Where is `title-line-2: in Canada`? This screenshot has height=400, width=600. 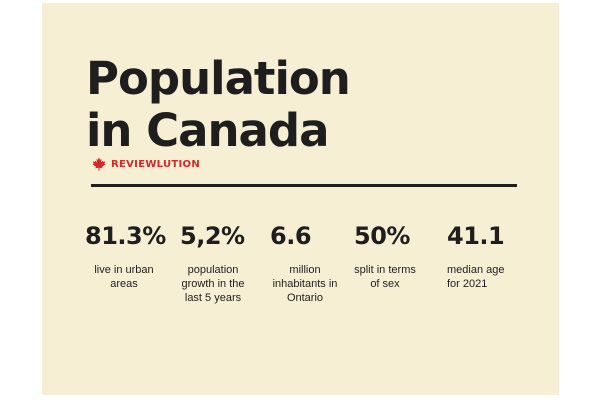 title-line-2: in Canada is located at coordinates (207, 130).